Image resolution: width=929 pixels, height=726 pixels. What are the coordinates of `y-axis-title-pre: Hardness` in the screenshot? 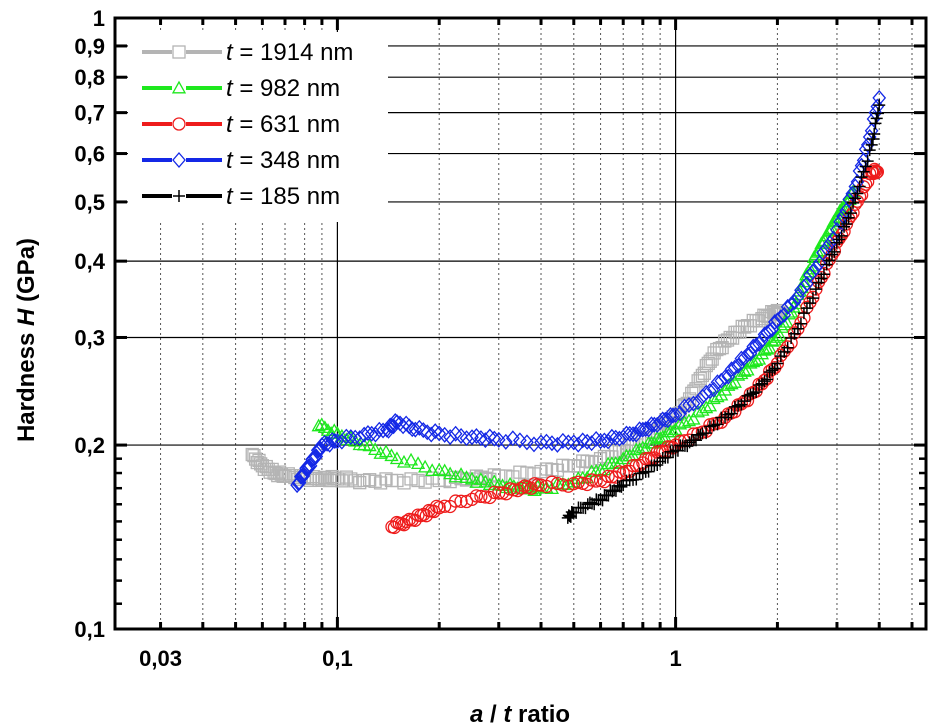 It's located at (26, 384).